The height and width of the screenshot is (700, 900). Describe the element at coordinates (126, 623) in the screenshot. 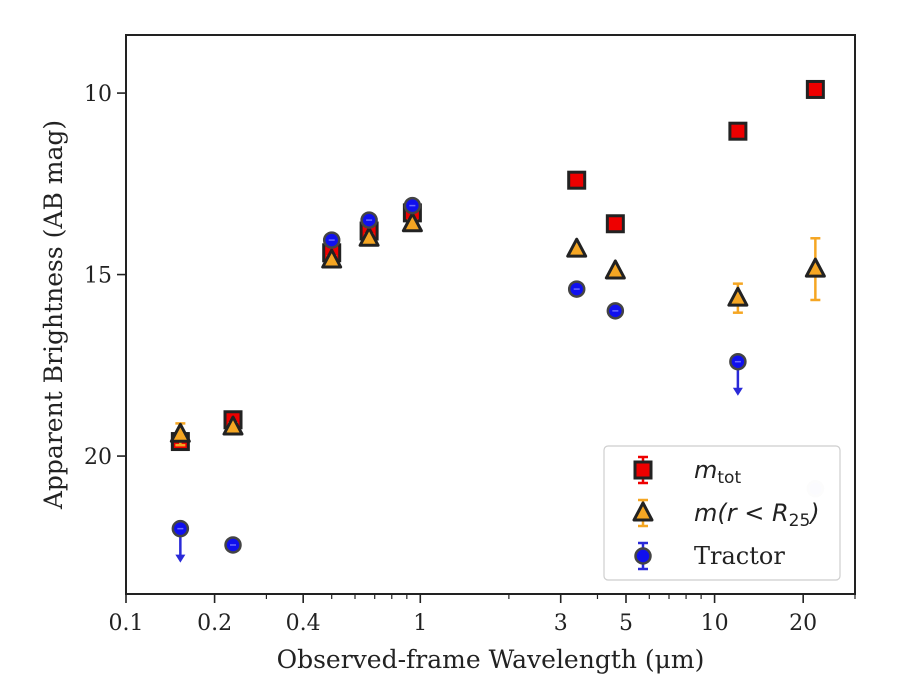

I see `x-tick-label: 0.1` at that location.